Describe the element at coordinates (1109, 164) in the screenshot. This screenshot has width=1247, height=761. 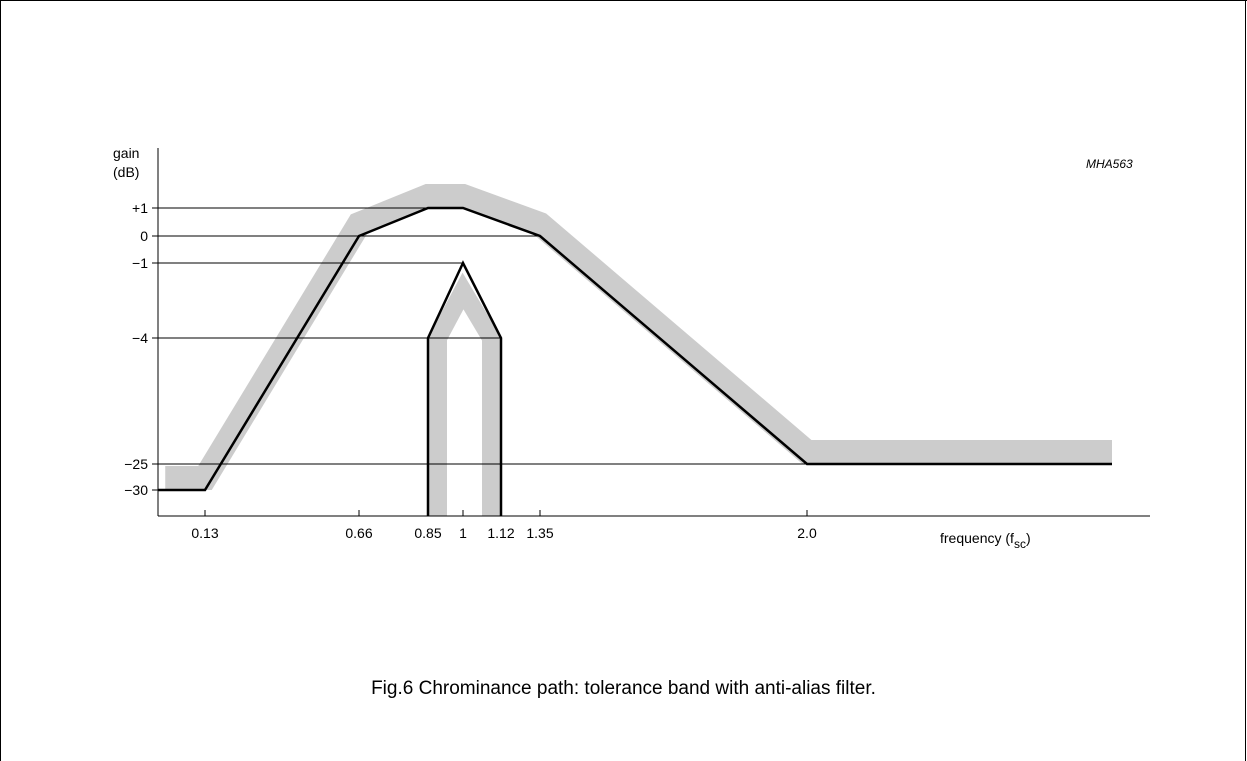
I see `figure-code: MHA563` at that location.